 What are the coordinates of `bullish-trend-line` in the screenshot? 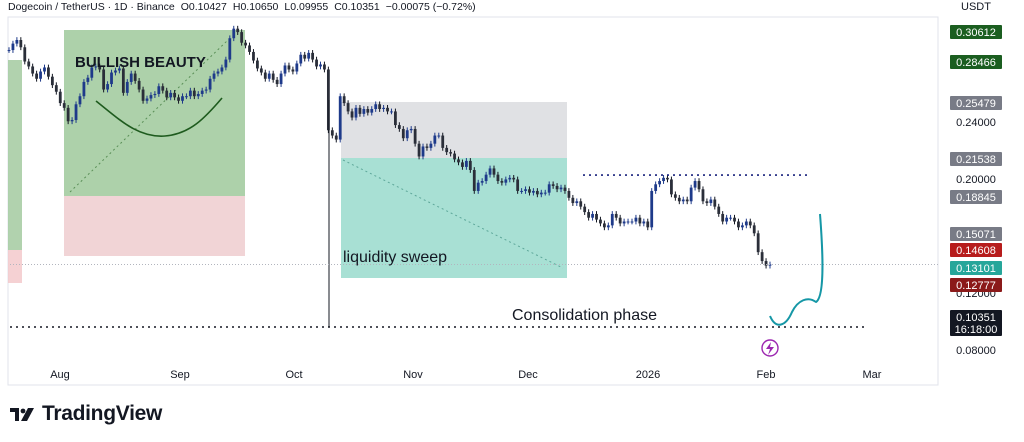 It's located at (149, 116).